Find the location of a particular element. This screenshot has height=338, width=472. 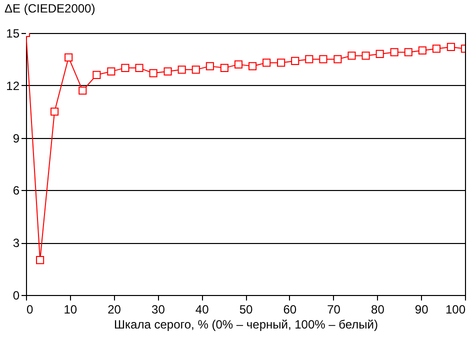

x-tick-label: 0 is located at coordinates (30, 309).